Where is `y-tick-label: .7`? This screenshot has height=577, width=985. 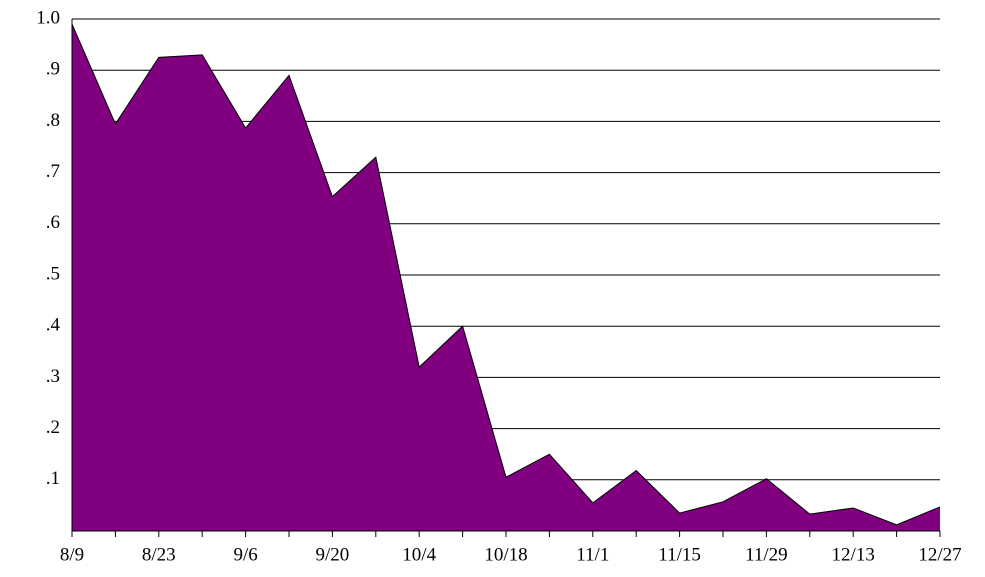
y-tick-label: .7 is located at coordinates (53, 171).